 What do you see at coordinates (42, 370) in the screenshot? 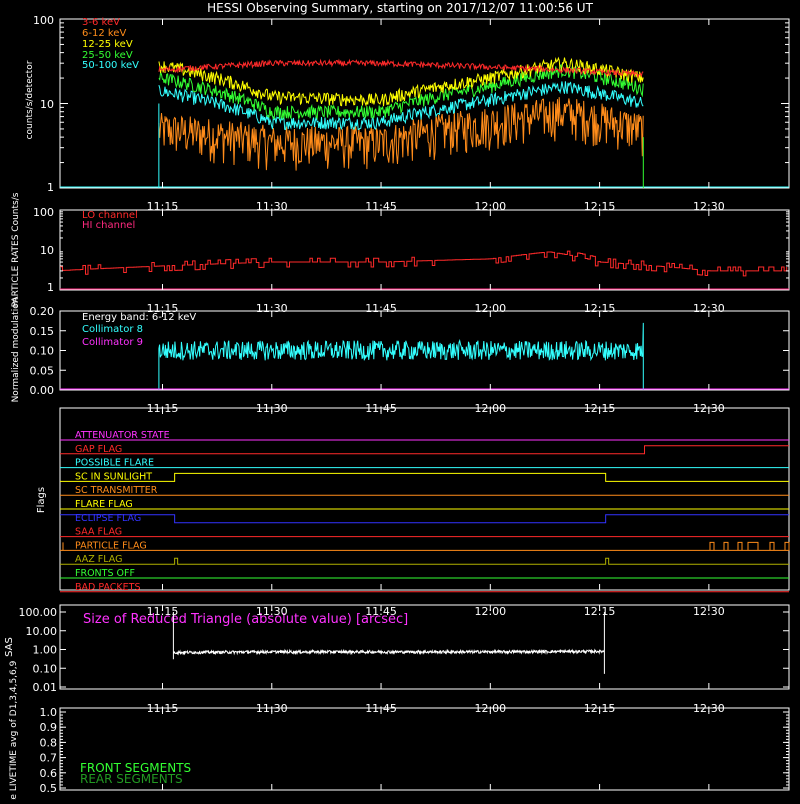
I see `y-tick-label: 0.05` at bounding box center [42, 370].